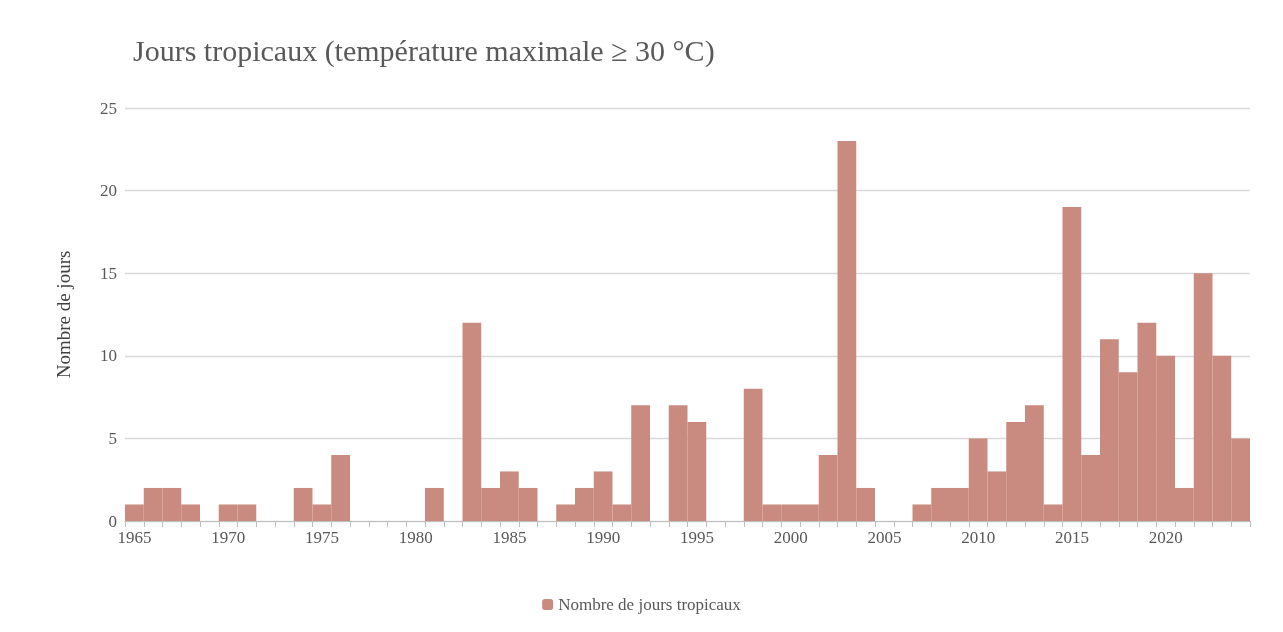 The width and height of the screenshot is (1283, 632). Describe the element at coordinates (228, 537) in the screenshot. I see `x-tick-label: 1970` at that location.